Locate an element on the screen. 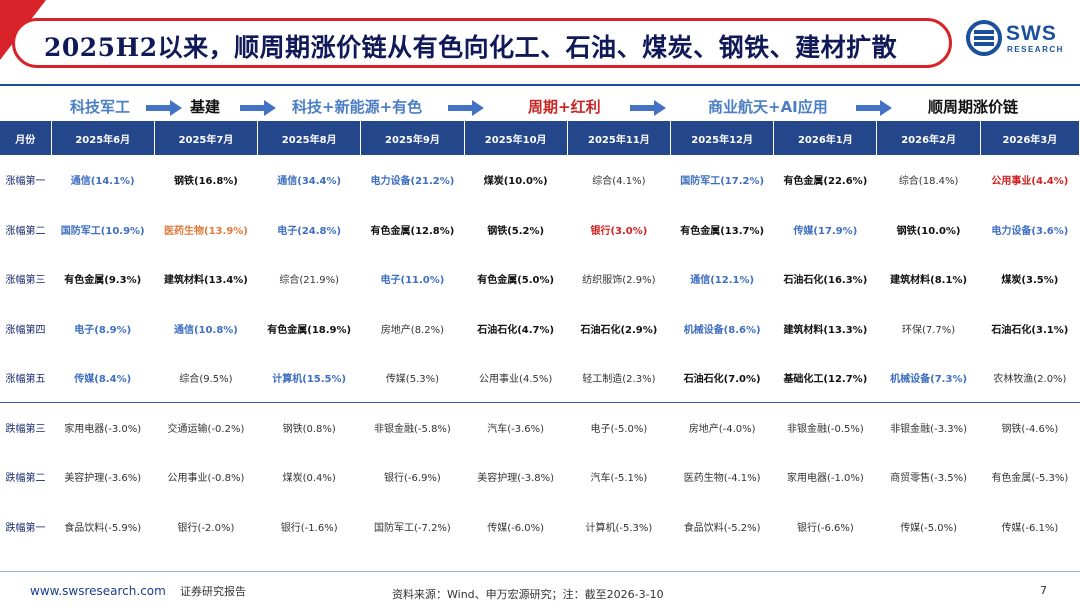  industry-cell: 有色金属(13.7%) is located at coordinates (722, 231).